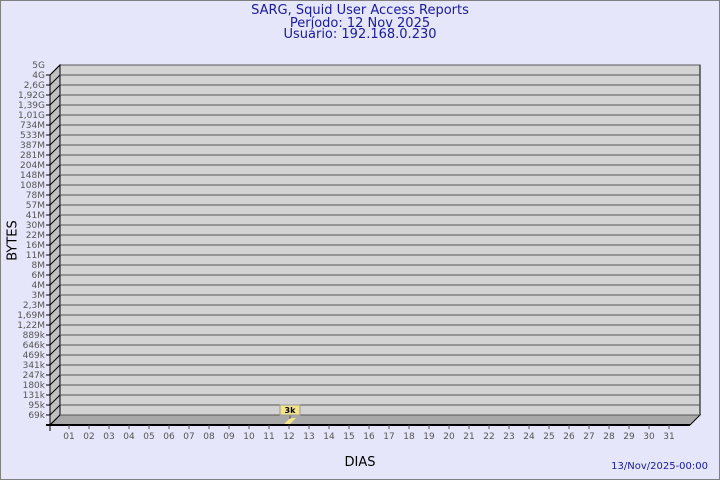 This screenshot has width=720, height=480. Describe the element at coordinates (32, 186) in the screenshot. I see `y-tick-label: 108M` at that location.